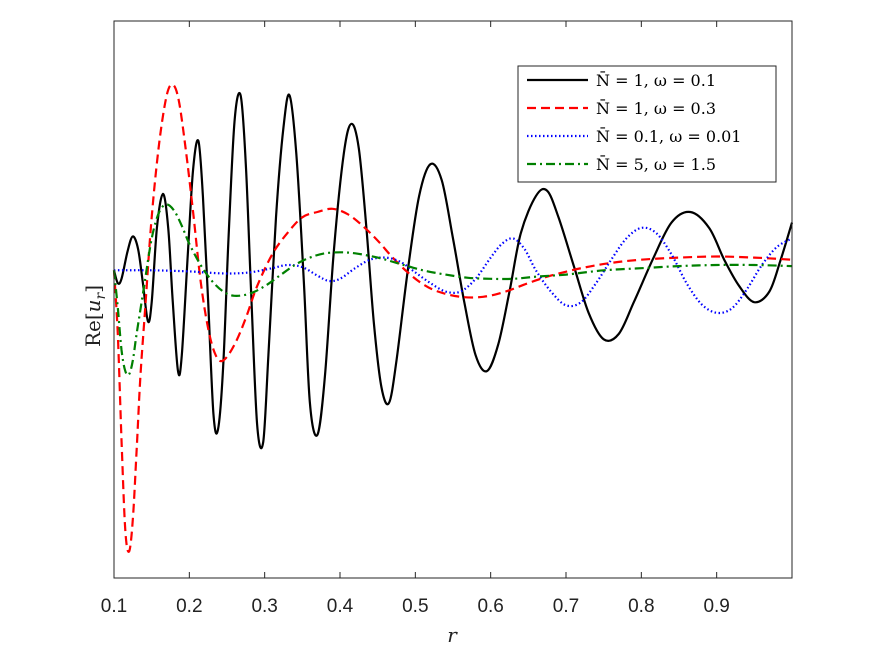 The width and height of the screenshot is (875, 656). Describe the element at coordinates (264, 606) in the screenshot. I see `x-tick-label: 0.3` at that location.